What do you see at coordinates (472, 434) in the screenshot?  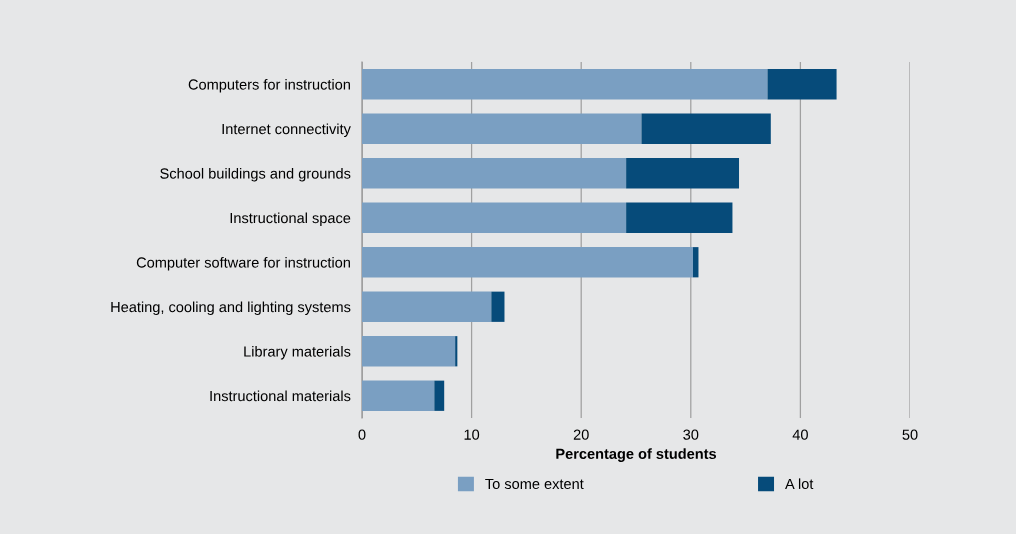 I see `x-tick-label: 10` at bounding box center [472, 434].